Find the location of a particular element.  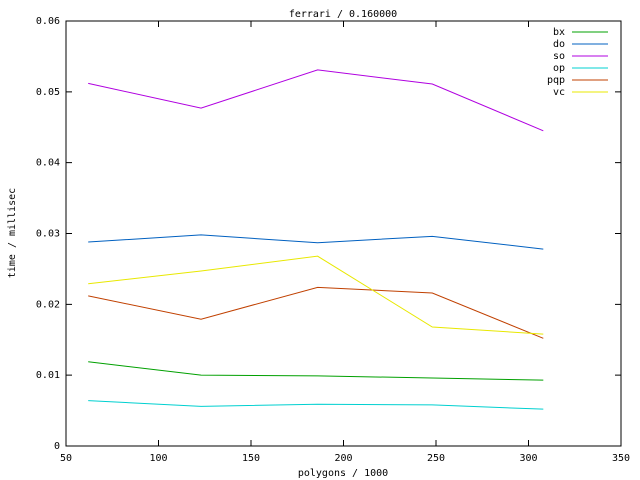

x-tick-label: 250 is located at coordinates (436, 458).